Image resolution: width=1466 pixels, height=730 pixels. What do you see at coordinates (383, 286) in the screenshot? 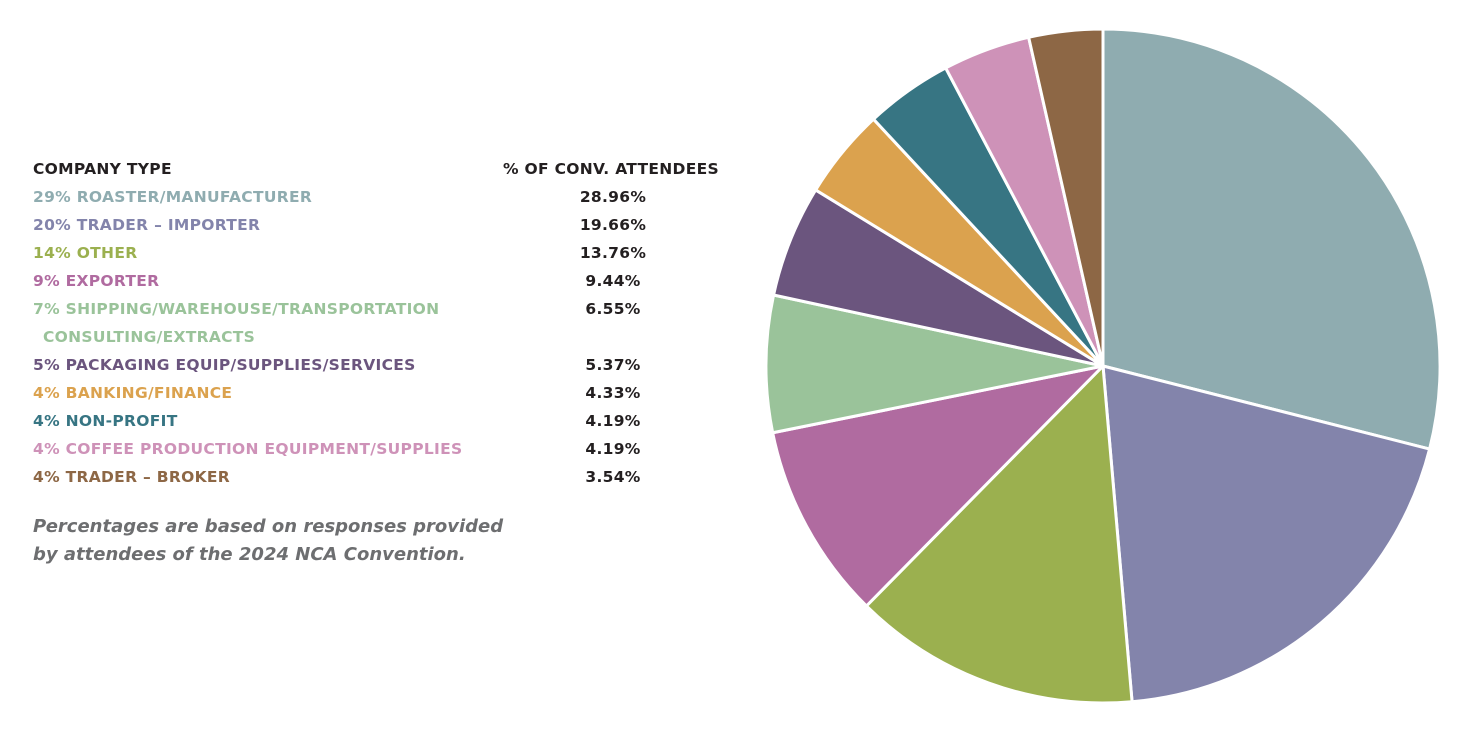
I see `legend-row: 9% EXPORTER 9.44%` at bounding box center [383, 286].